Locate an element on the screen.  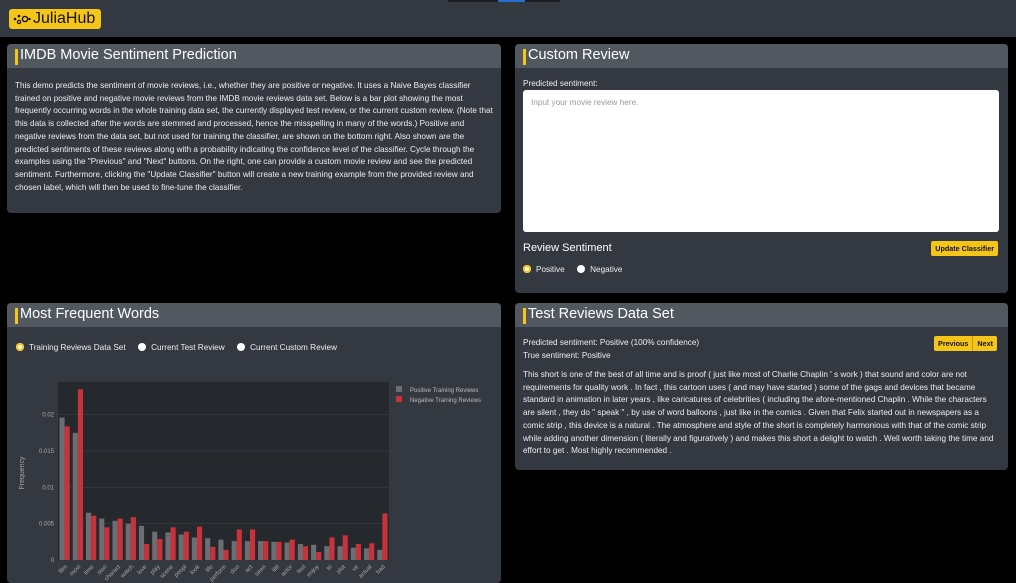
x-tick-label: time is located at coordinates (89, 570).